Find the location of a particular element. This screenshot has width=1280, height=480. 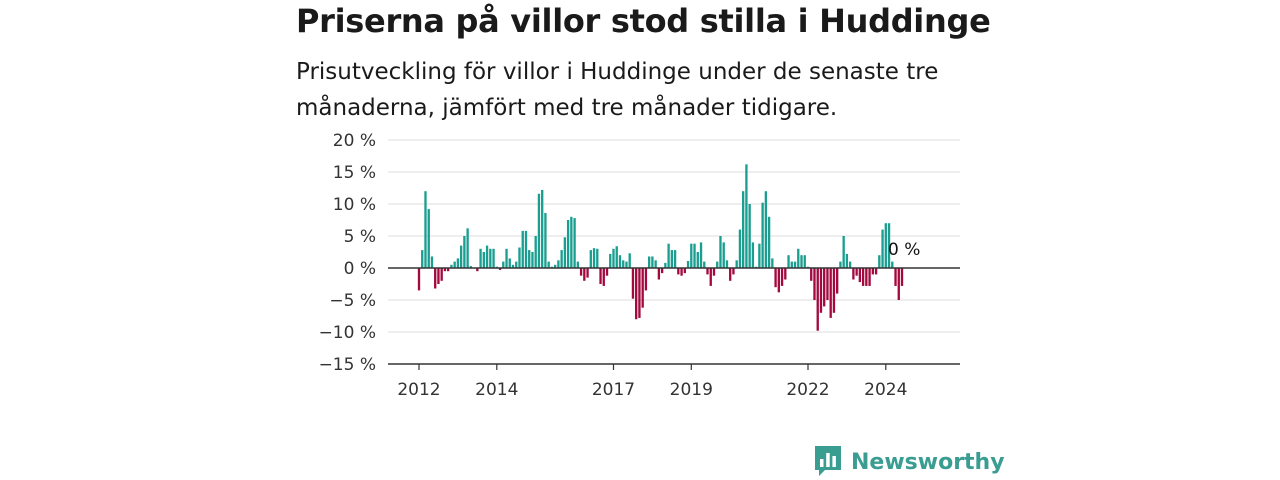

y-tick-label: −15 % is located at coordinates (347, 365).